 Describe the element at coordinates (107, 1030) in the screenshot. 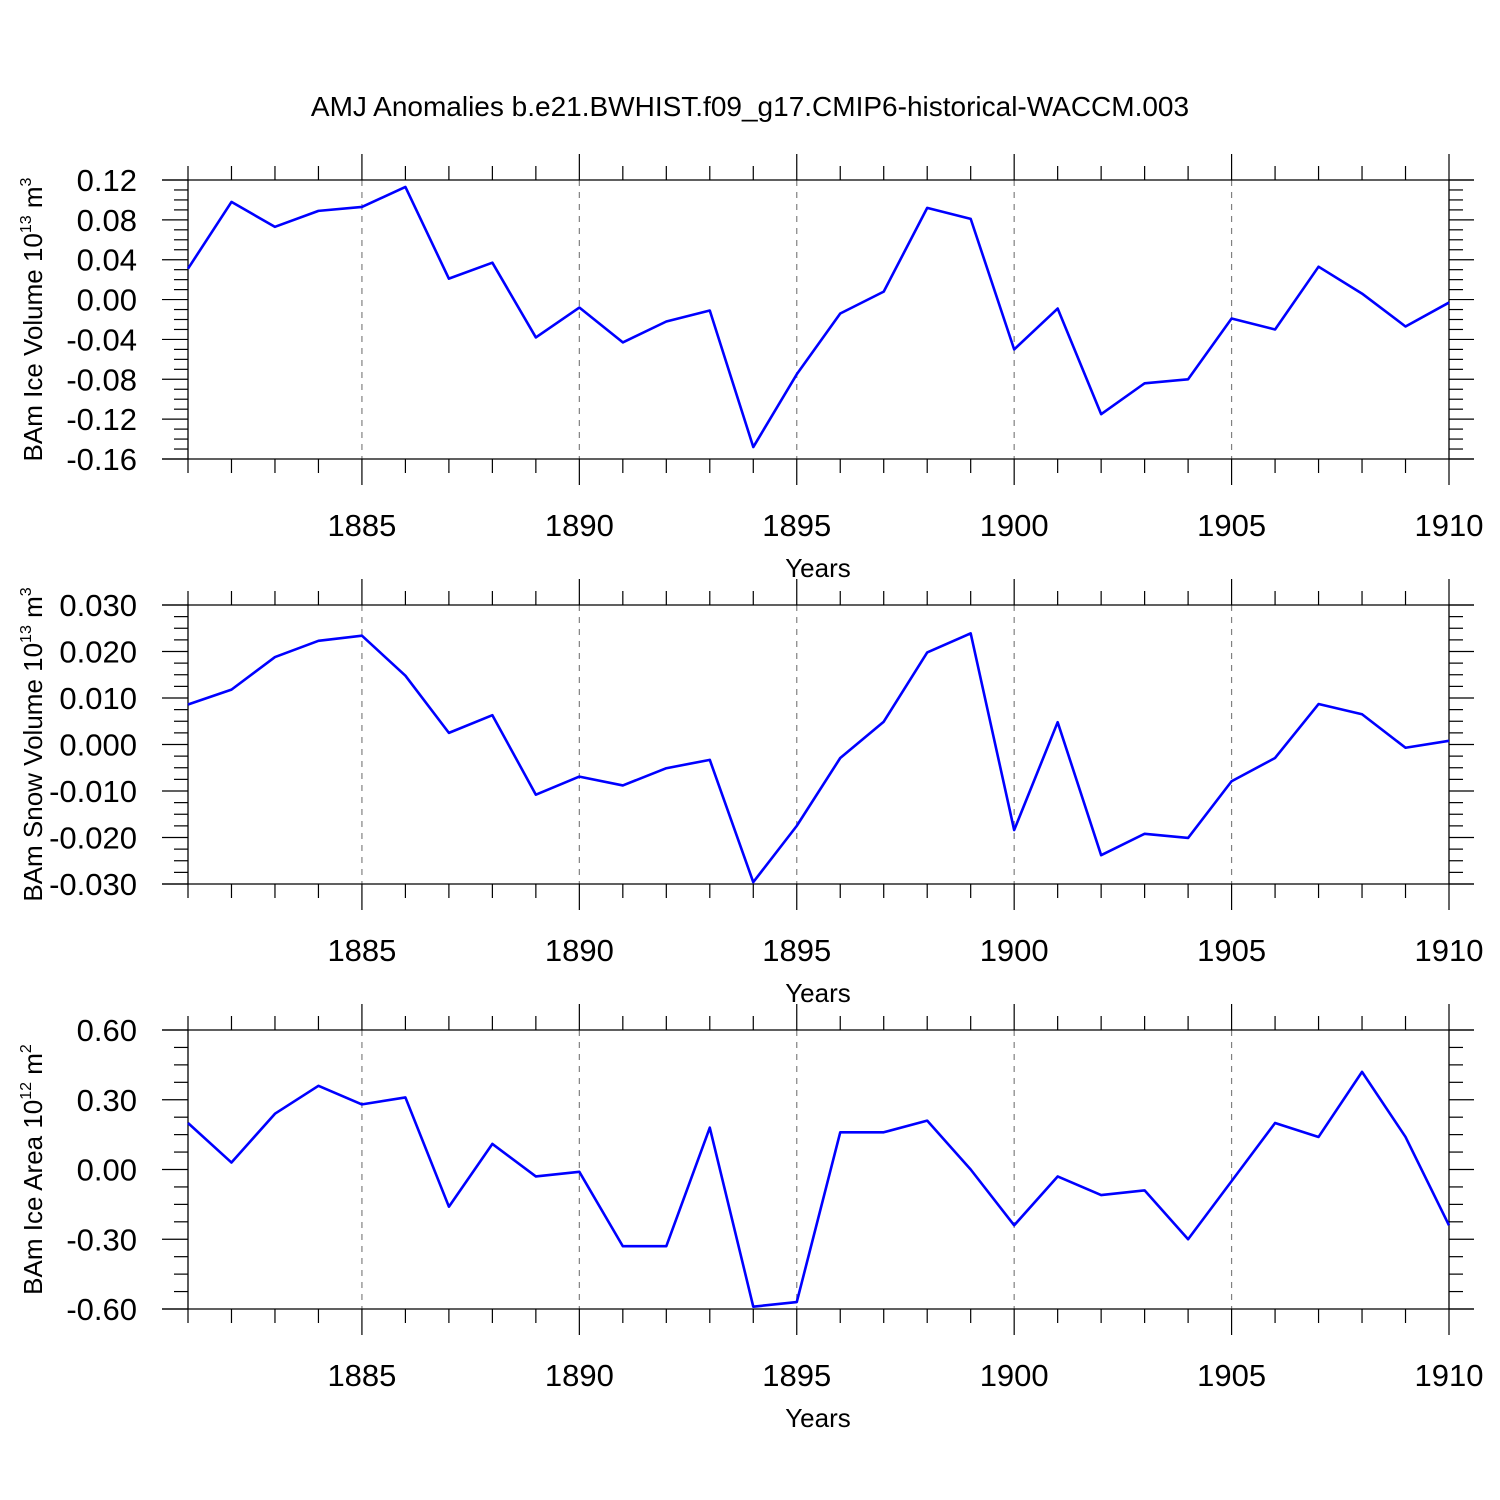

I see `y-tick-label: 0.60` at that location.